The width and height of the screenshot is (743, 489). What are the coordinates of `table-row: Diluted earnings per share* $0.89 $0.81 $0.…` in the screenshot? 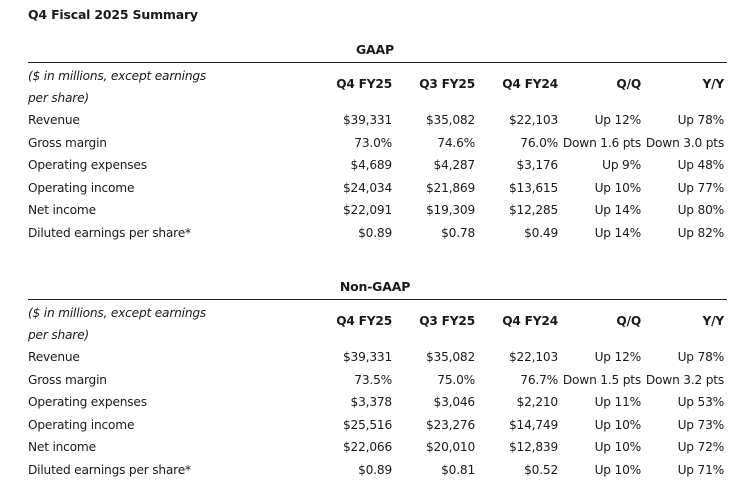 It's located at (377, 470).